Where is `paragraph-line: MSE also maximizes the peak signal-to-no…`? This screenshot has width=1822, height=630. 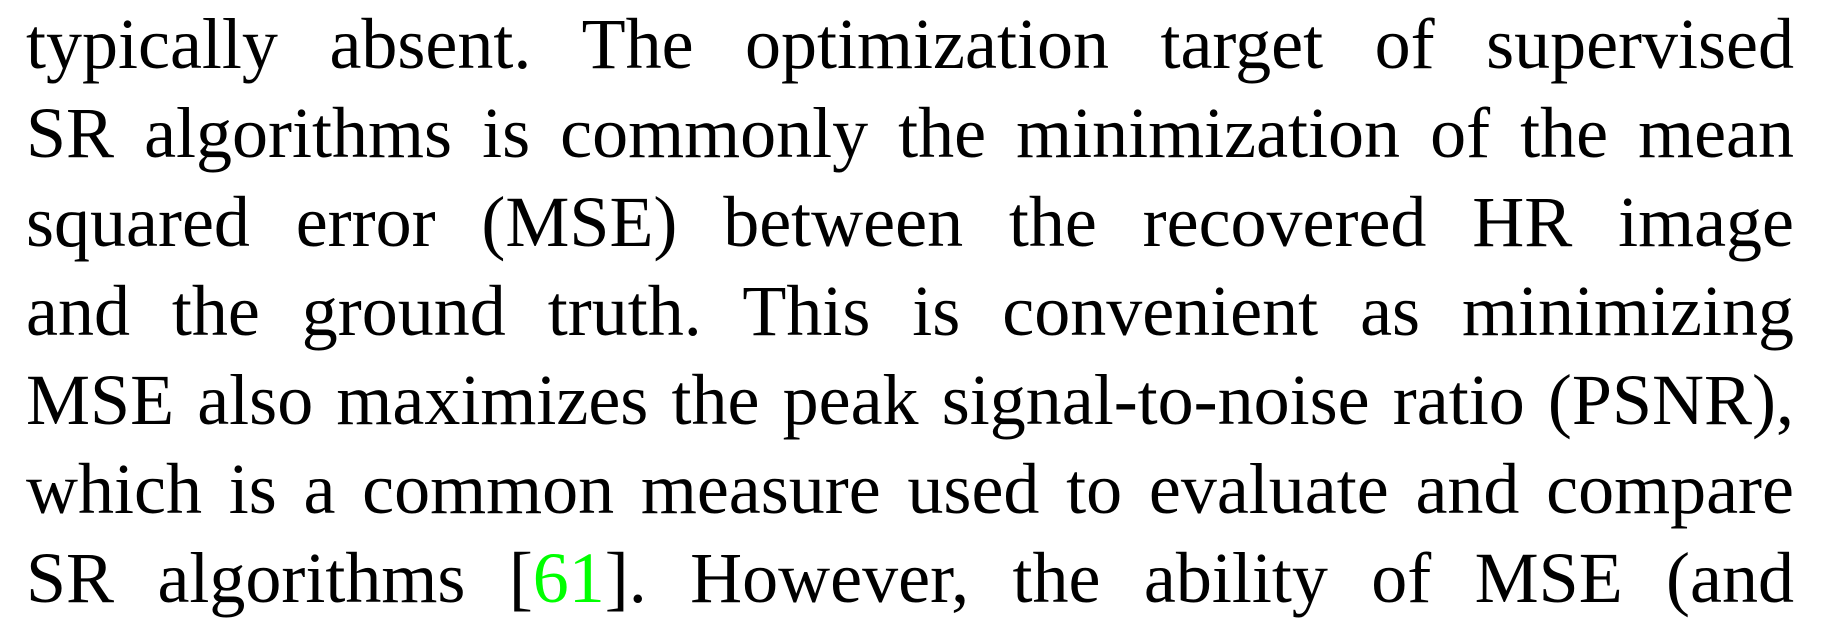
paragraph-line: MSE also maximizes the peak signal-to-no… is located at coordinates (910, 400).